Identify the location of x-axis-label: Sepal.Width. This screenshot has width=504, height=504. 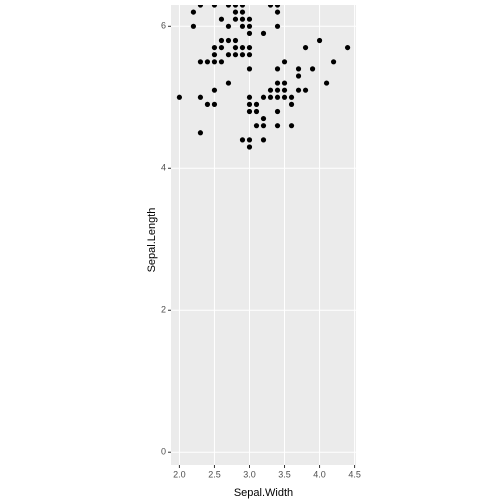
(263, 493).